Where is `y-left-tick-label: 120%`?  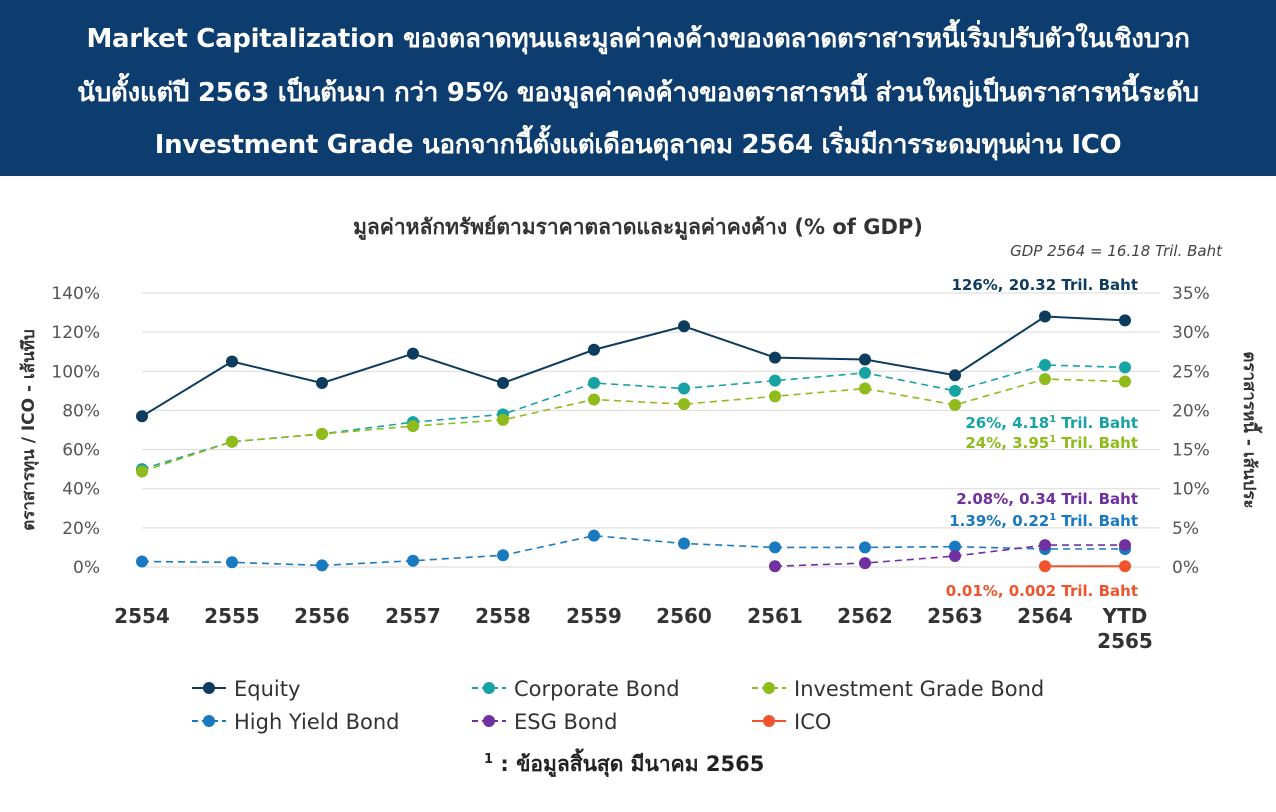
y-left-tick-label: 120% is located at coordinates (75, 333).